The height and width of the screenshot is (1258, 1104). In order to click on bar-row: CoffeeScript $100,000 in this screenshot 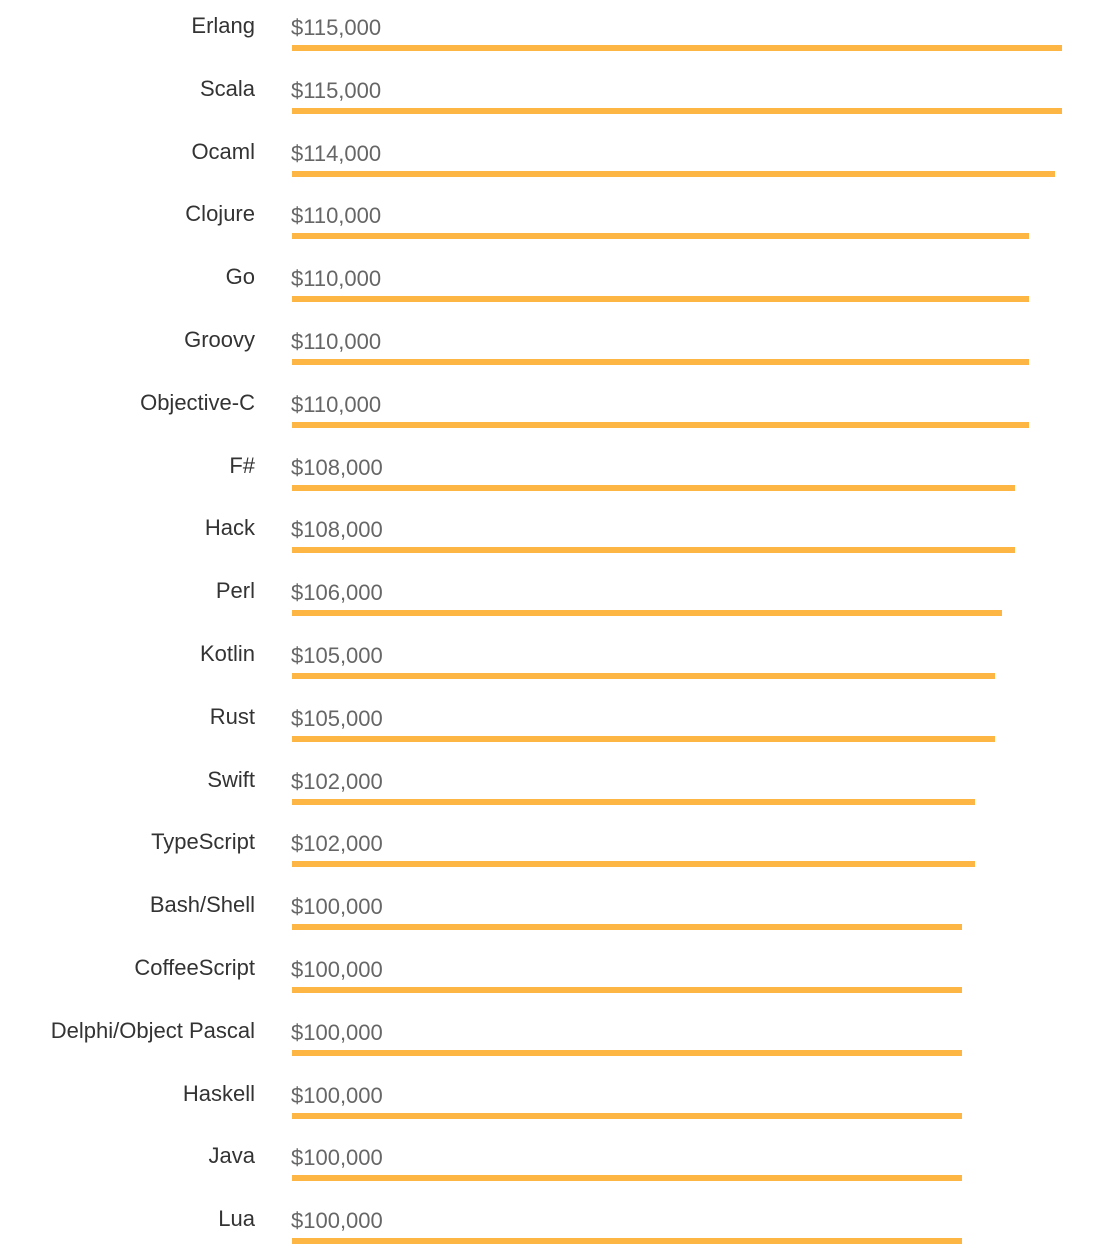, I will do `click(552, 974)`.